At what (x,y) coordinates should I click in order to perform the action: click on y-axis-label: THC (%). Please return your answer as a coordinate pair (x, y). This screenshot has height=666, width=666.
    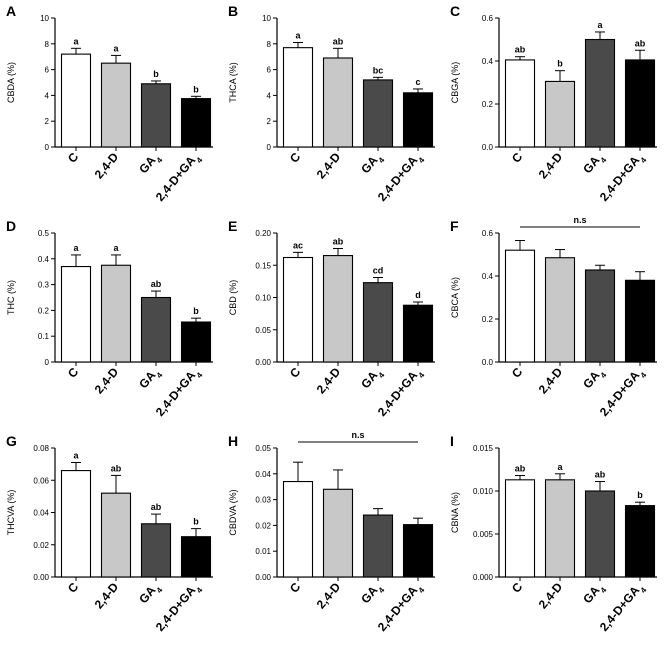
    Looking at the image, I should click on (11, 297).